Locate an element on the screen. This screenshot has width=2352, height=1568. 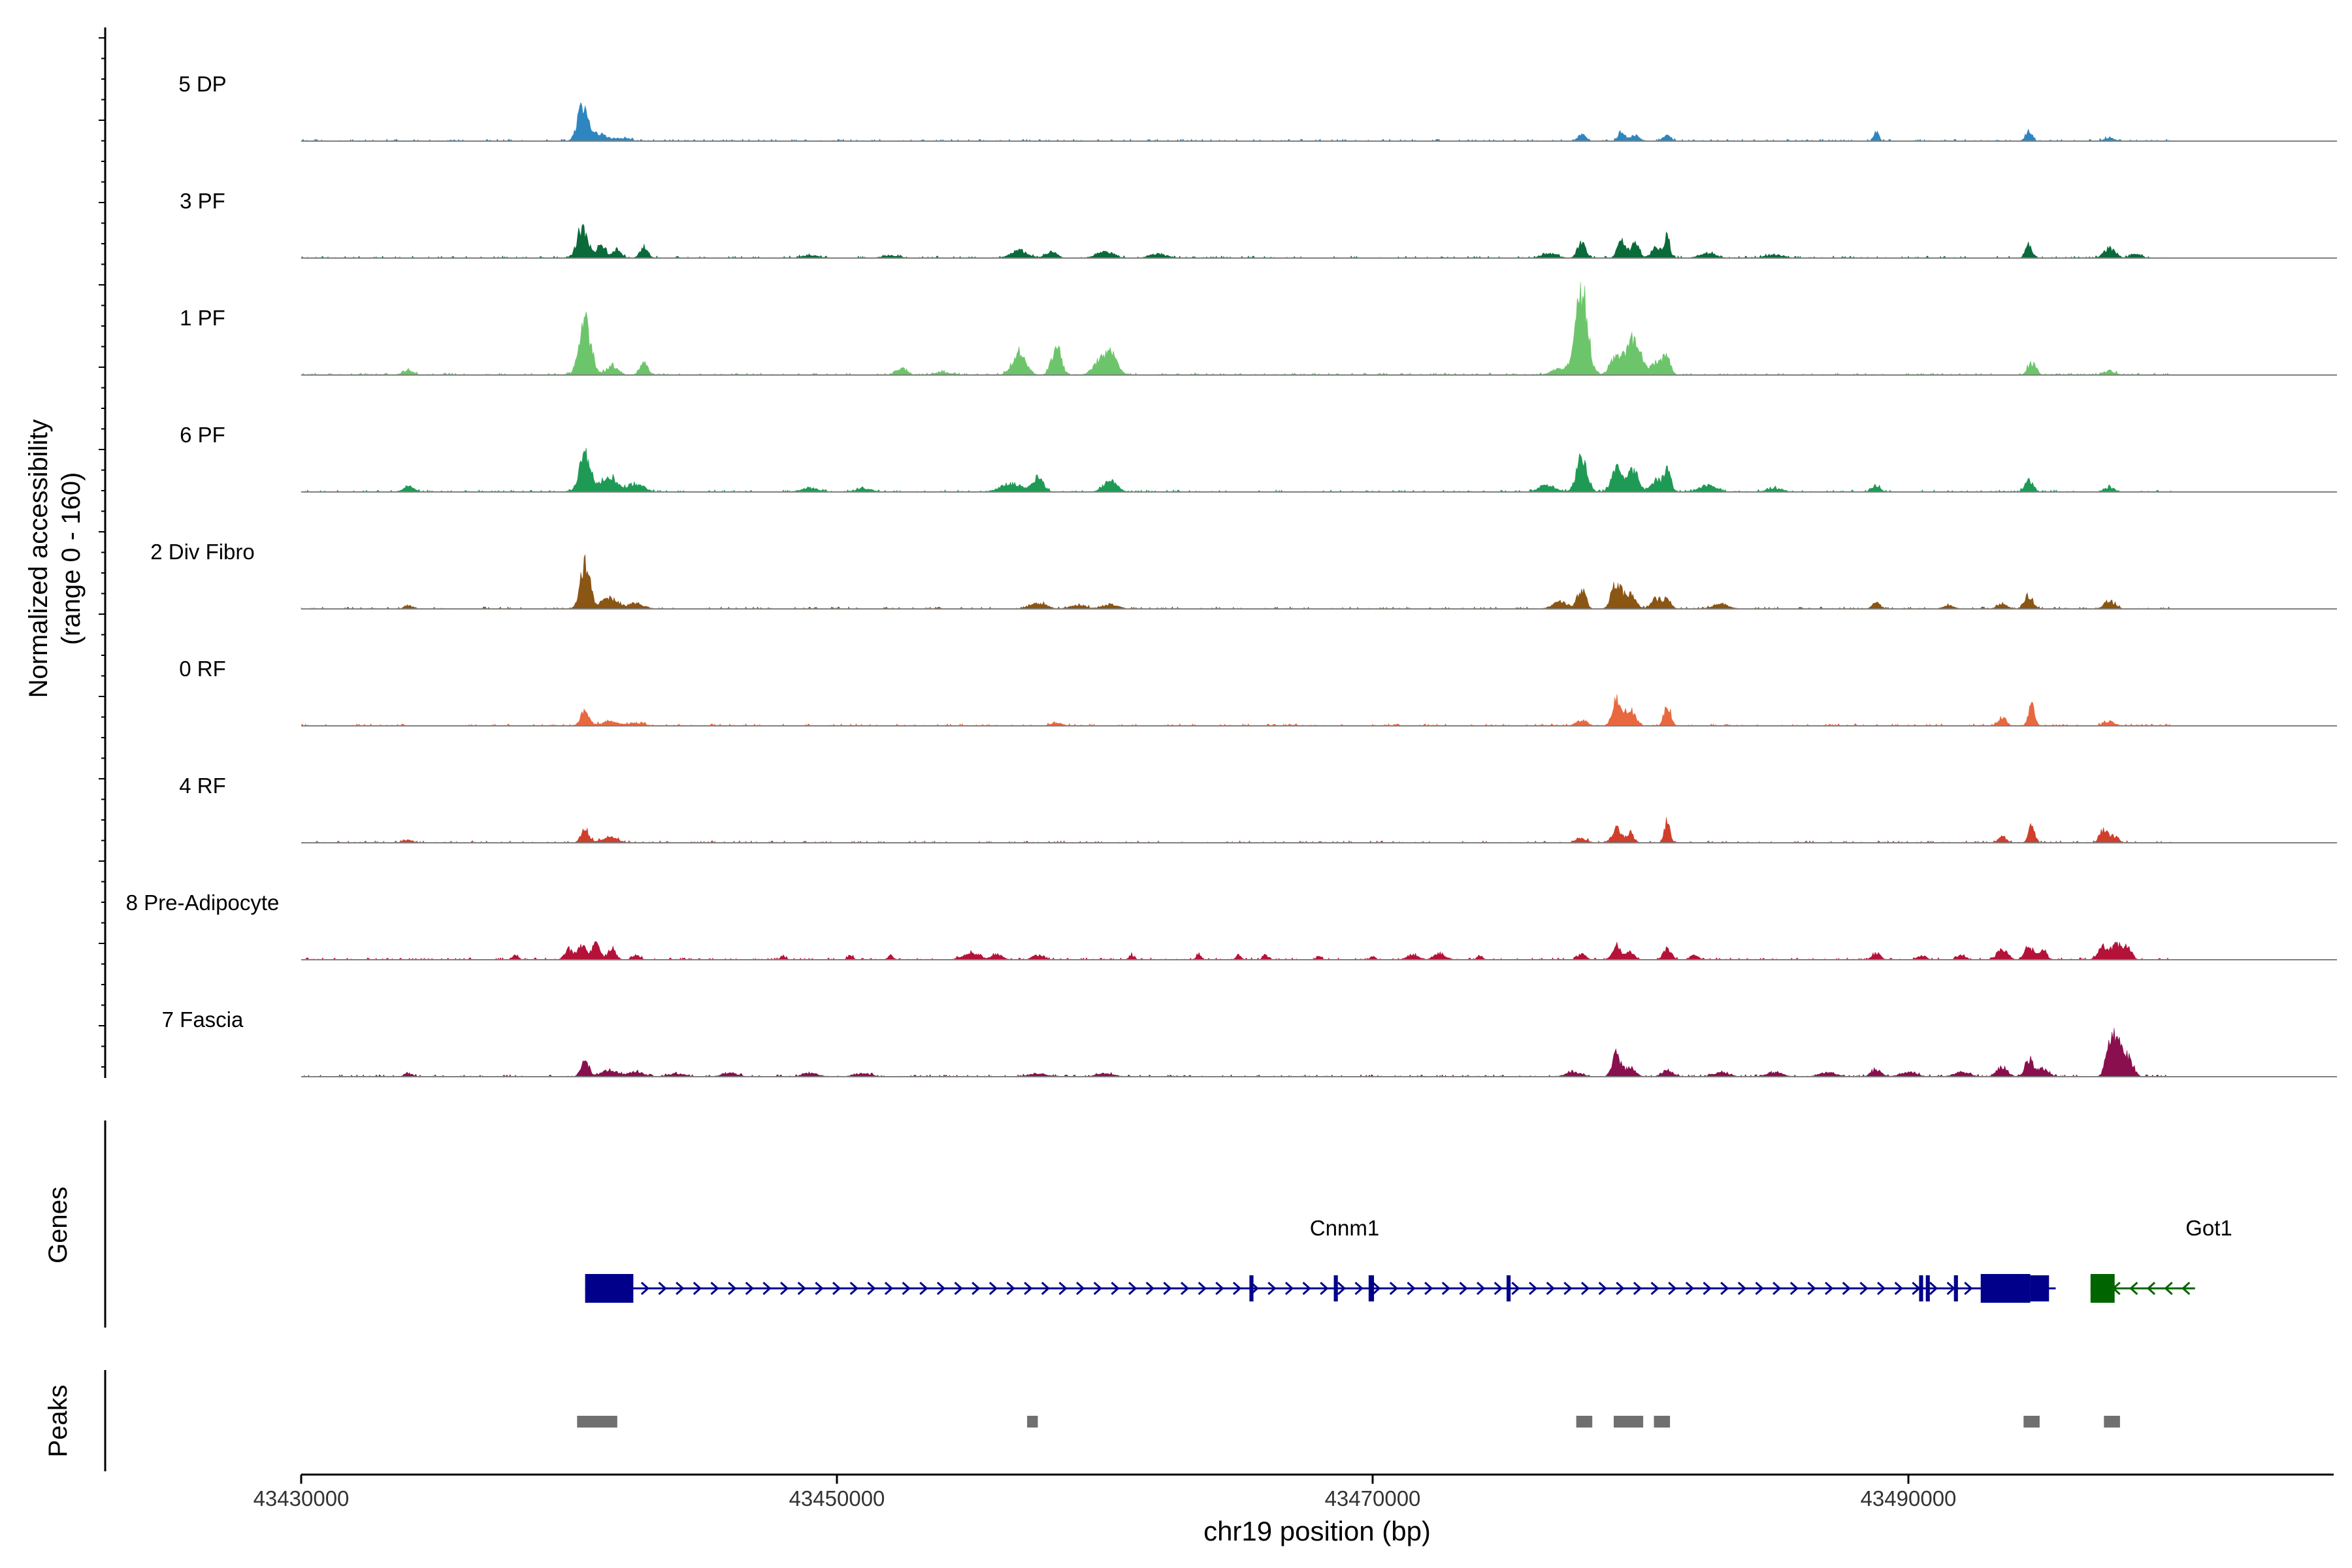
x-tick-label: 43490000 is located at coordinates (1909, 1498).